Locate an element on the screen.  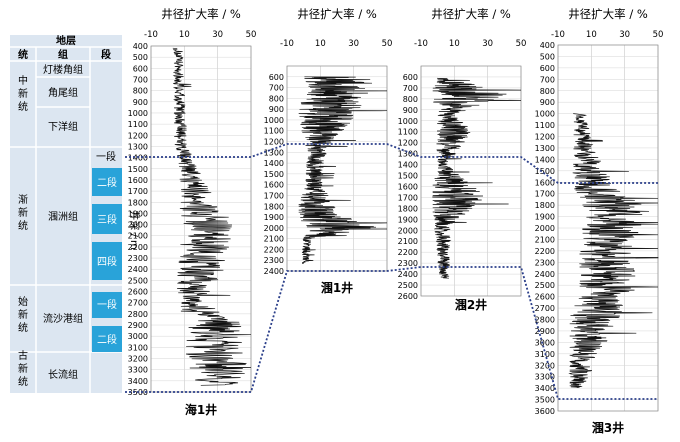
x-tick-label: 30 is located at coordinates (353, 44).